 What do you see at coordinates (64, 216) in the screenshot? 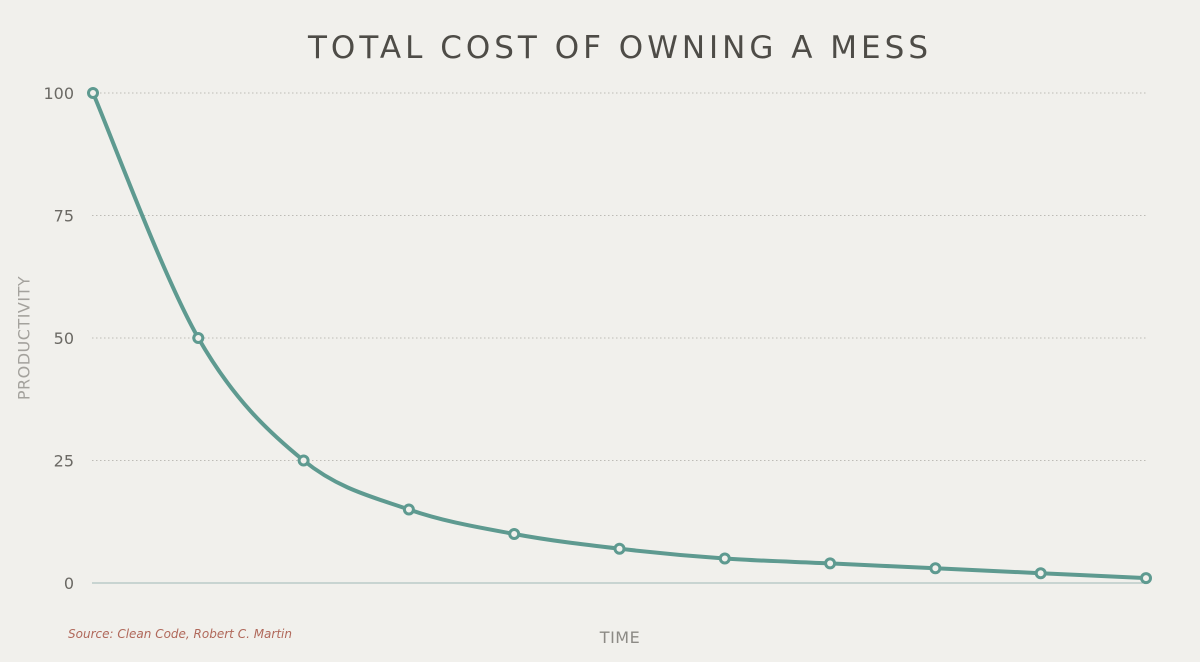
I see `y-tick-label: 75` at bounding box center [64, 216].